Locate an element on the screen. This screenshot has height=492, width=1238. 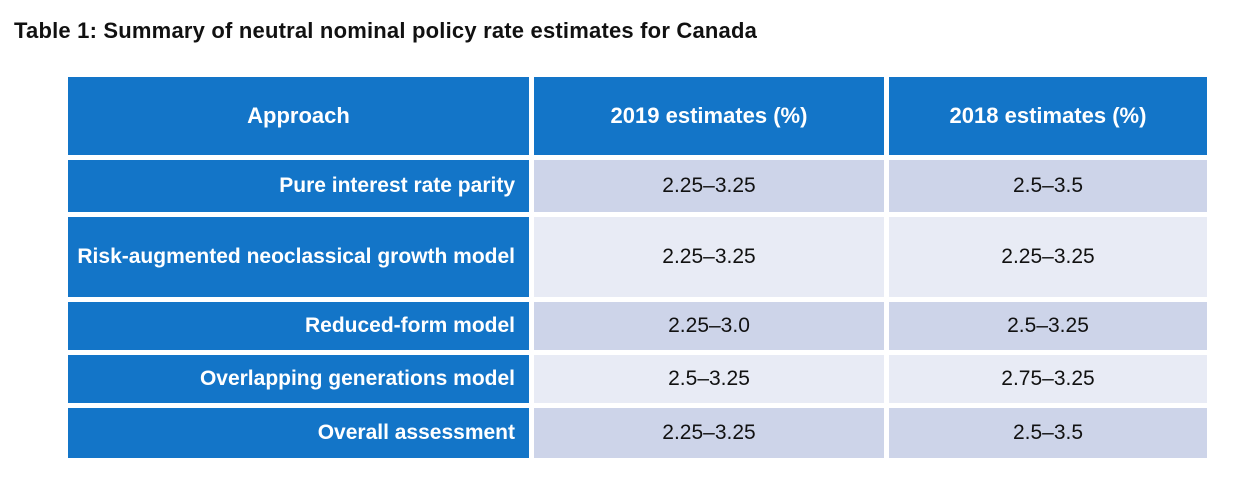
row-label: Risk-augmented neoclassical growth model is located at coordinates (298, 257).